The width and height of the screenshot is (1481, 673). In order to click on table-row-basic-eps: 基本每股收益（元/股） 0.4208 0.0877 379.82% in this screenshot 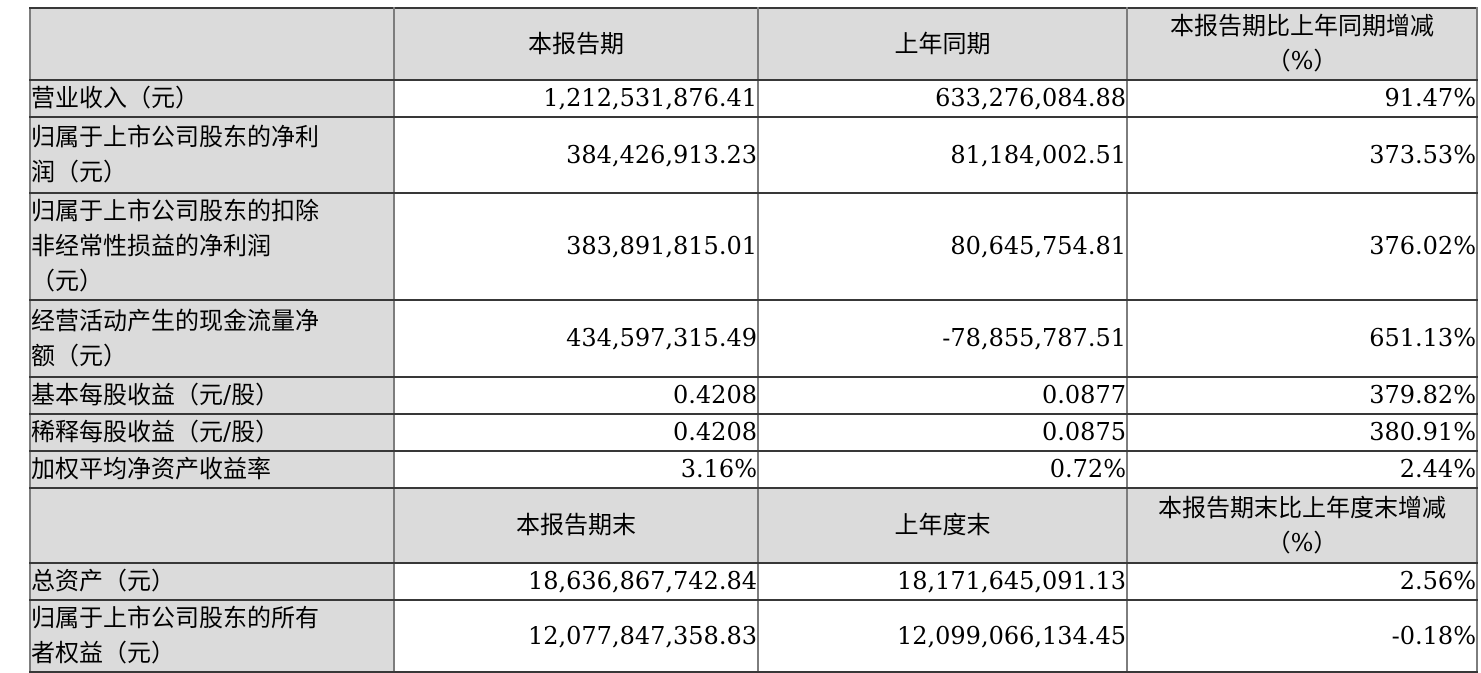, I will do `click(754, 396)`.